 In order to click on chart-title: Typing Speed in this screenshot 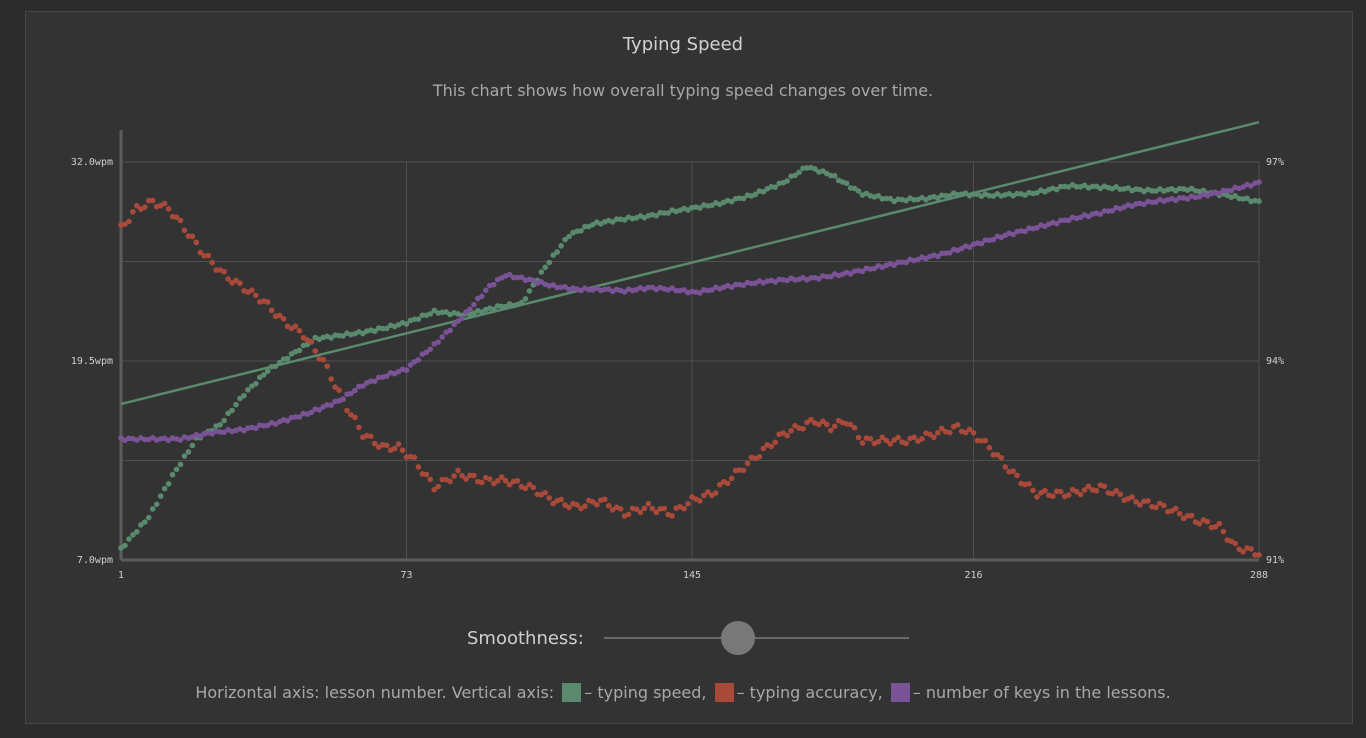, I will do `click(683, 44)`.